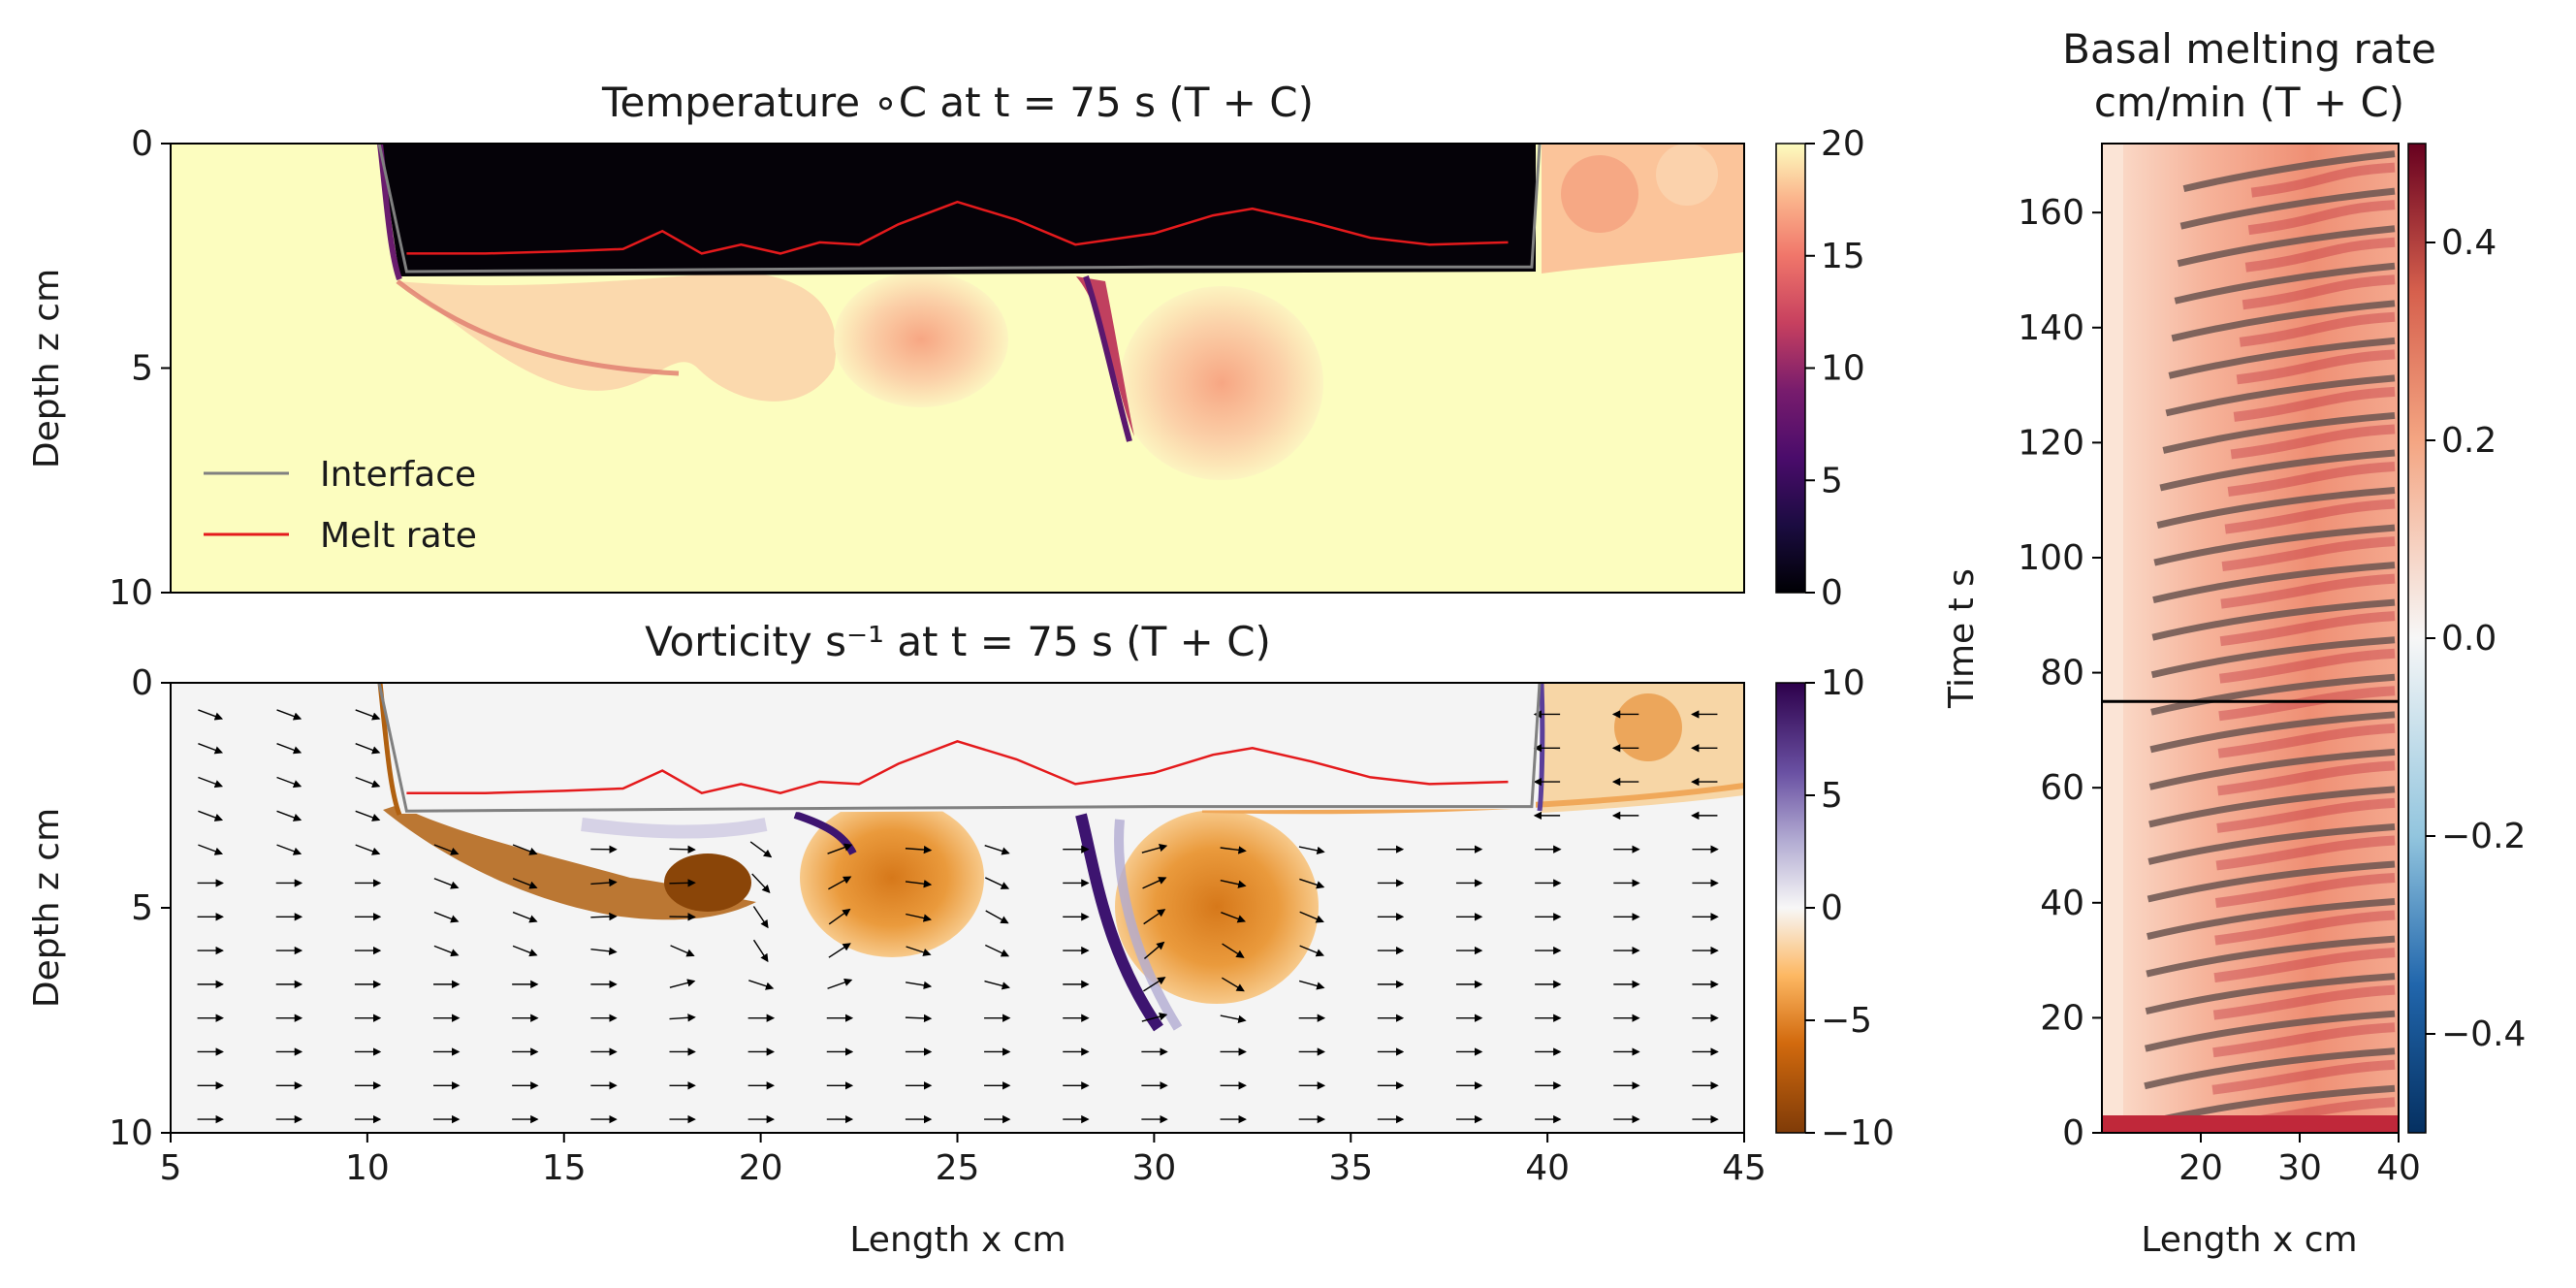 This screenshot has width=2576, height=1288. Describe the element at coordinates (171, 1168) in the screenshot. I see `x-tick-label: 5` at that location.